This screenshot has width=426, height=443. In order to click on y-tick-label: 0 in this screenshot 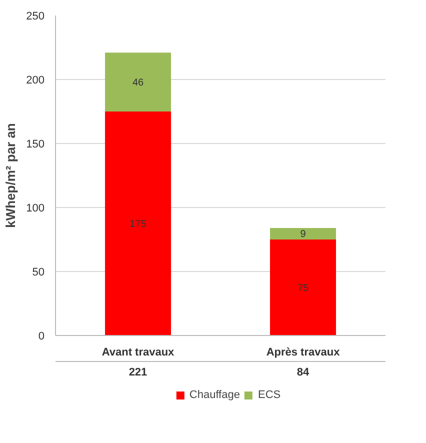, I will do `click(41, 336)`.